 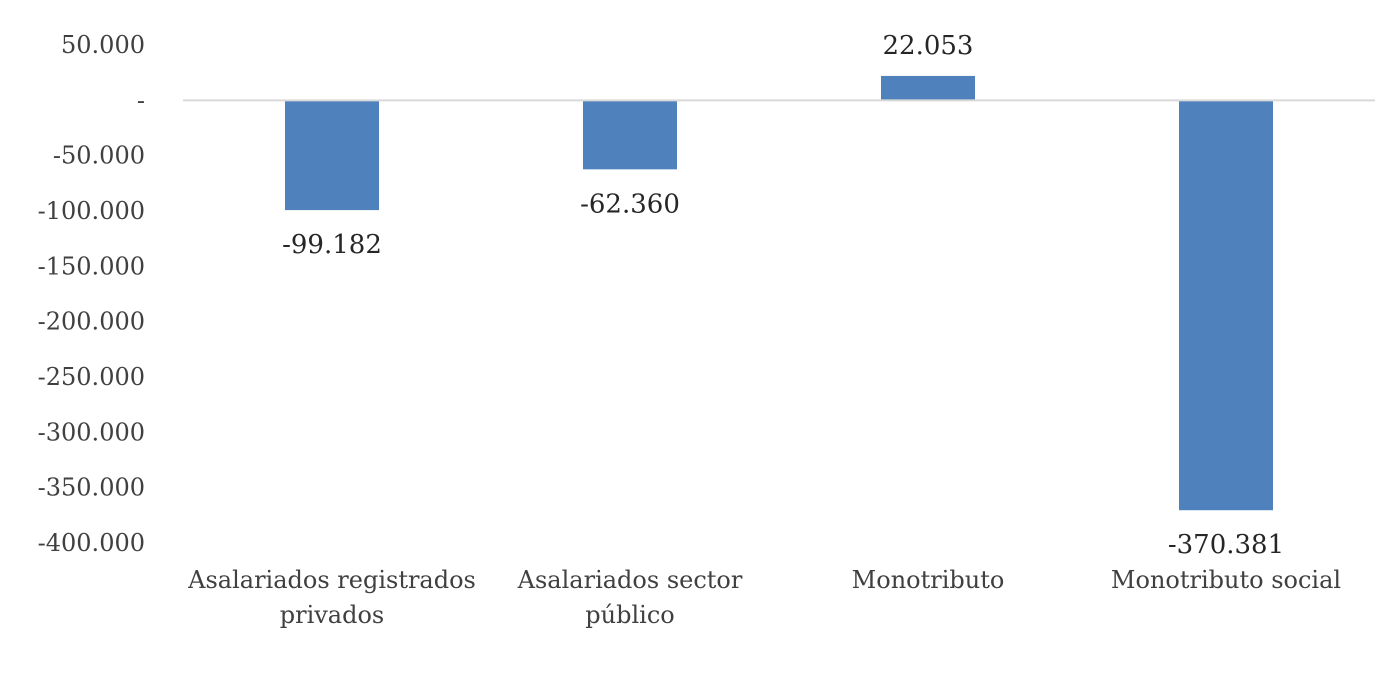 I want to click on x-category-label: Monotributo, so click(x=928, y=580).